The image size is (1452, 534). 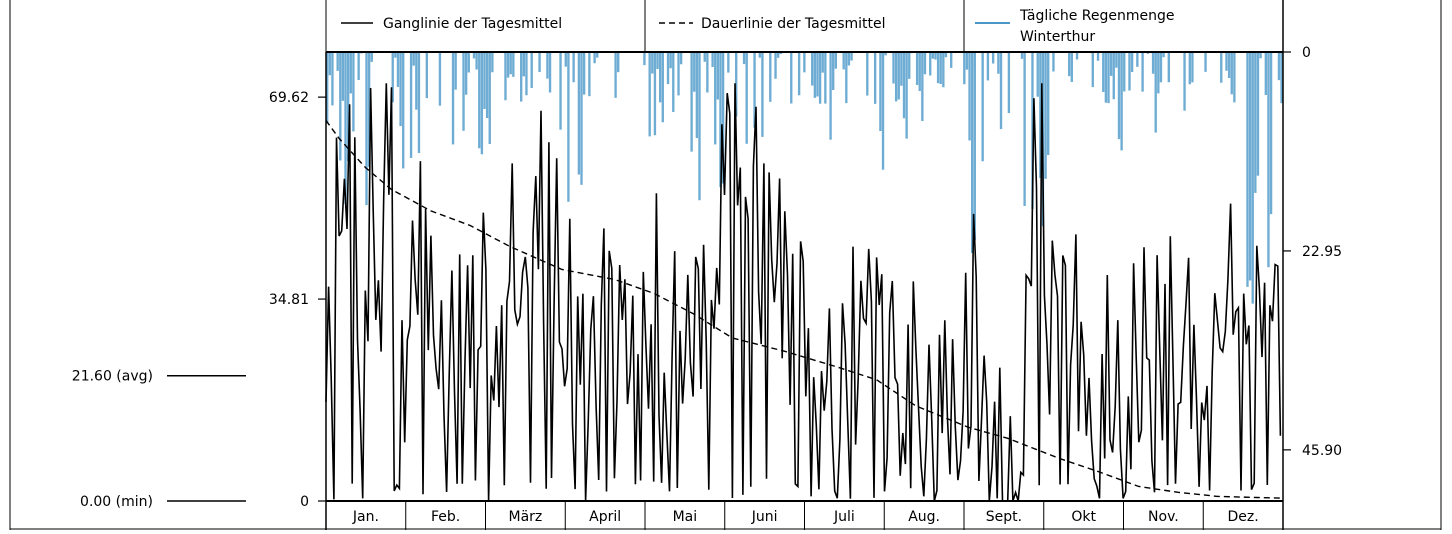 I want to click on reference-marks: 21.60 (avg) 0.00 (min), so click(x=159, y=439).